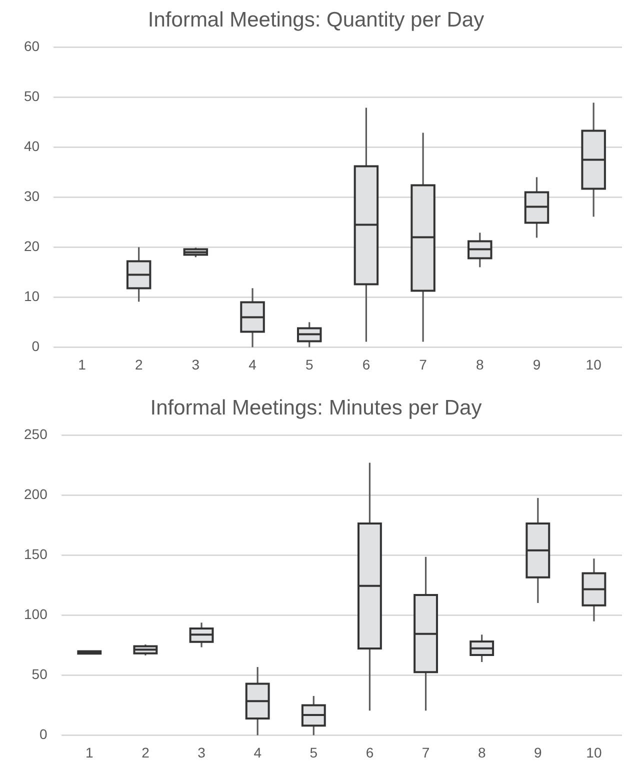  Describe the element at coordinates (36, 554) in the screenshot. I see `y-tick-label: 150` at that location.